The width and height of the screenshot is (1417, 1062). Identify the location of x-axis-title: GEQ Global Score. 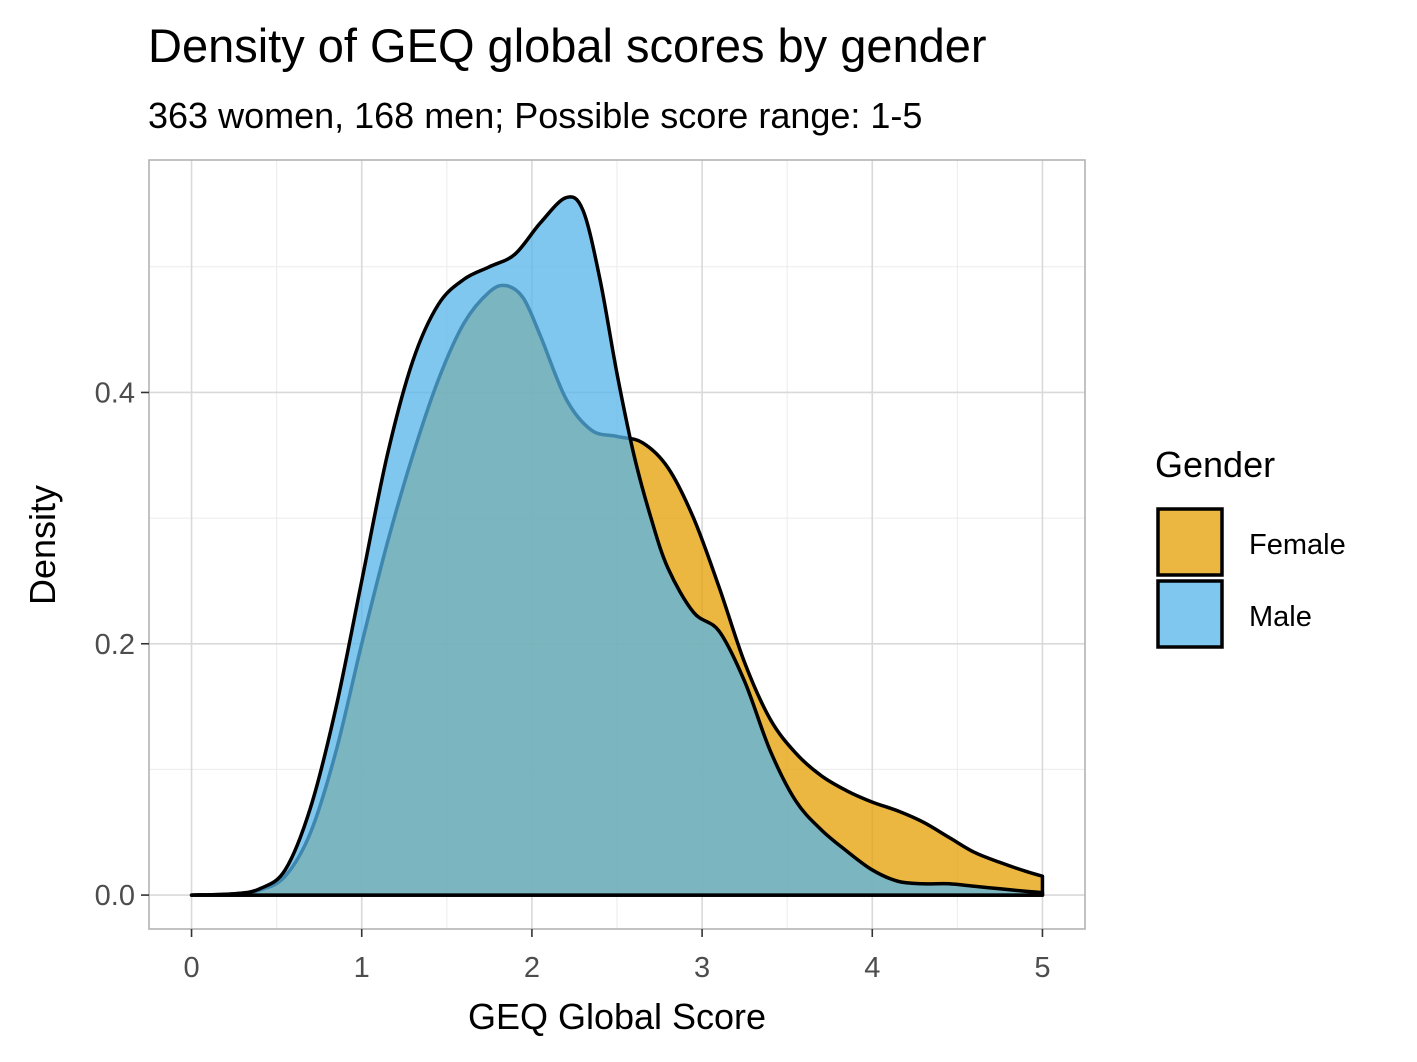
(617, 1016).